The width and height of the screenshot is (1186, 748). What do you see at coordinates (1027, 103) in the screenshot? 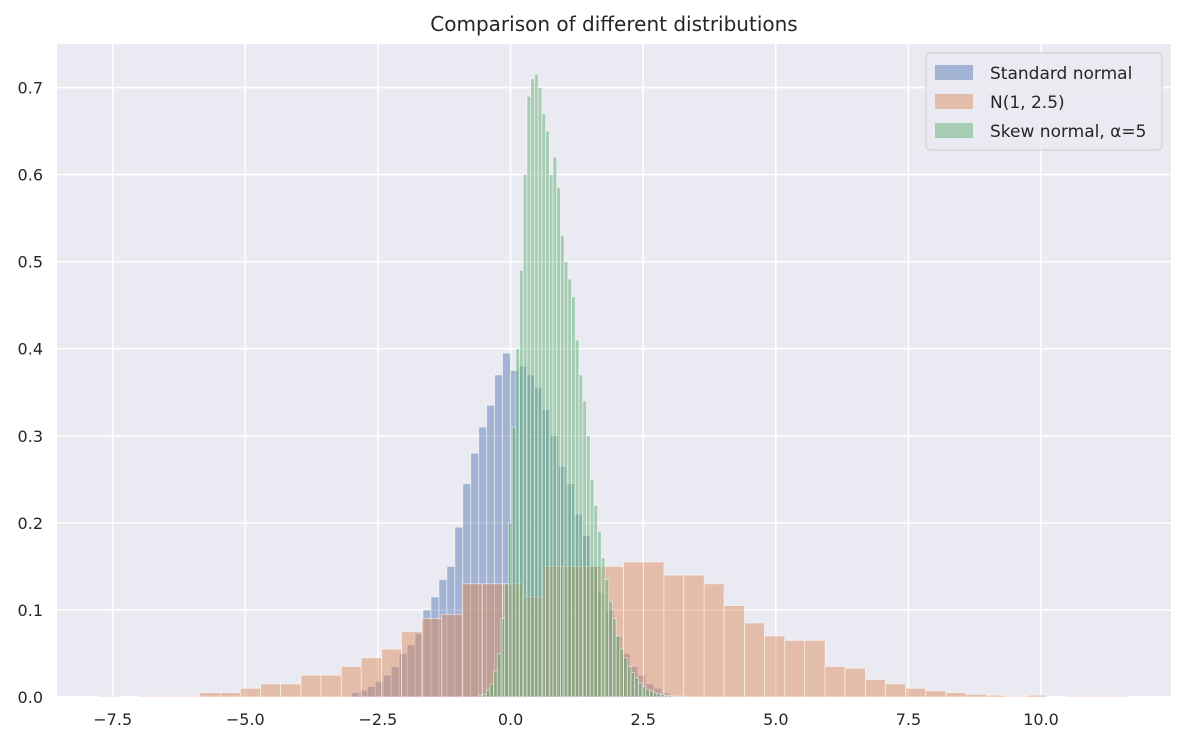
I see `legend-label: N(1, 2.5)` at bounding box center [1027, 103].